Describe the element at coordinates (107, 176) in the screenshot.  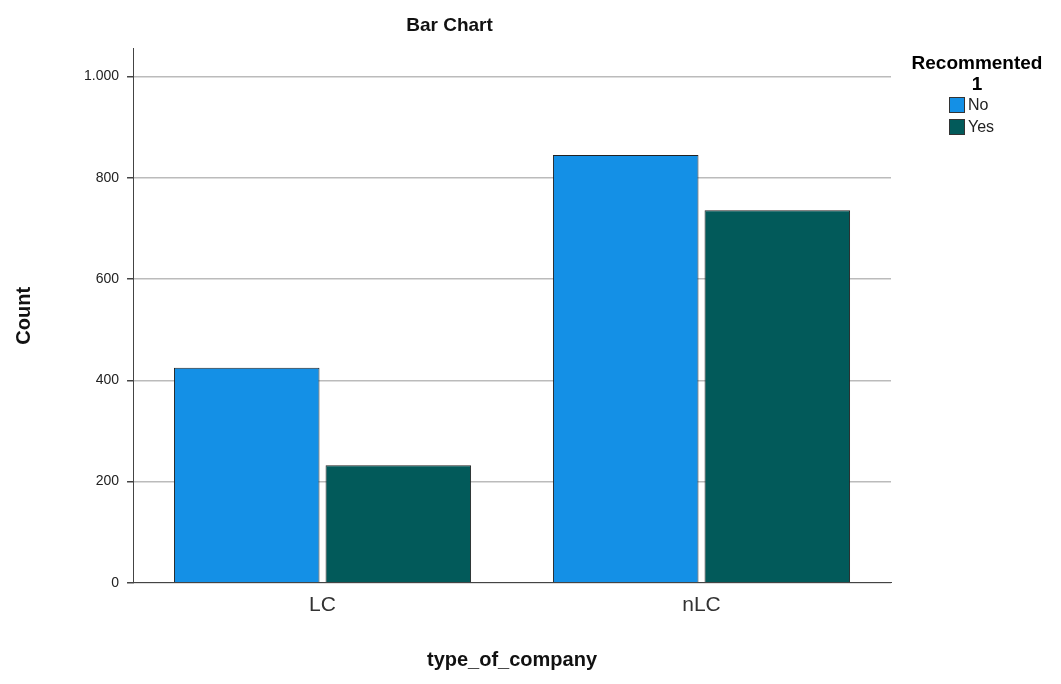
I see `y-tick-label: 800` at that location.